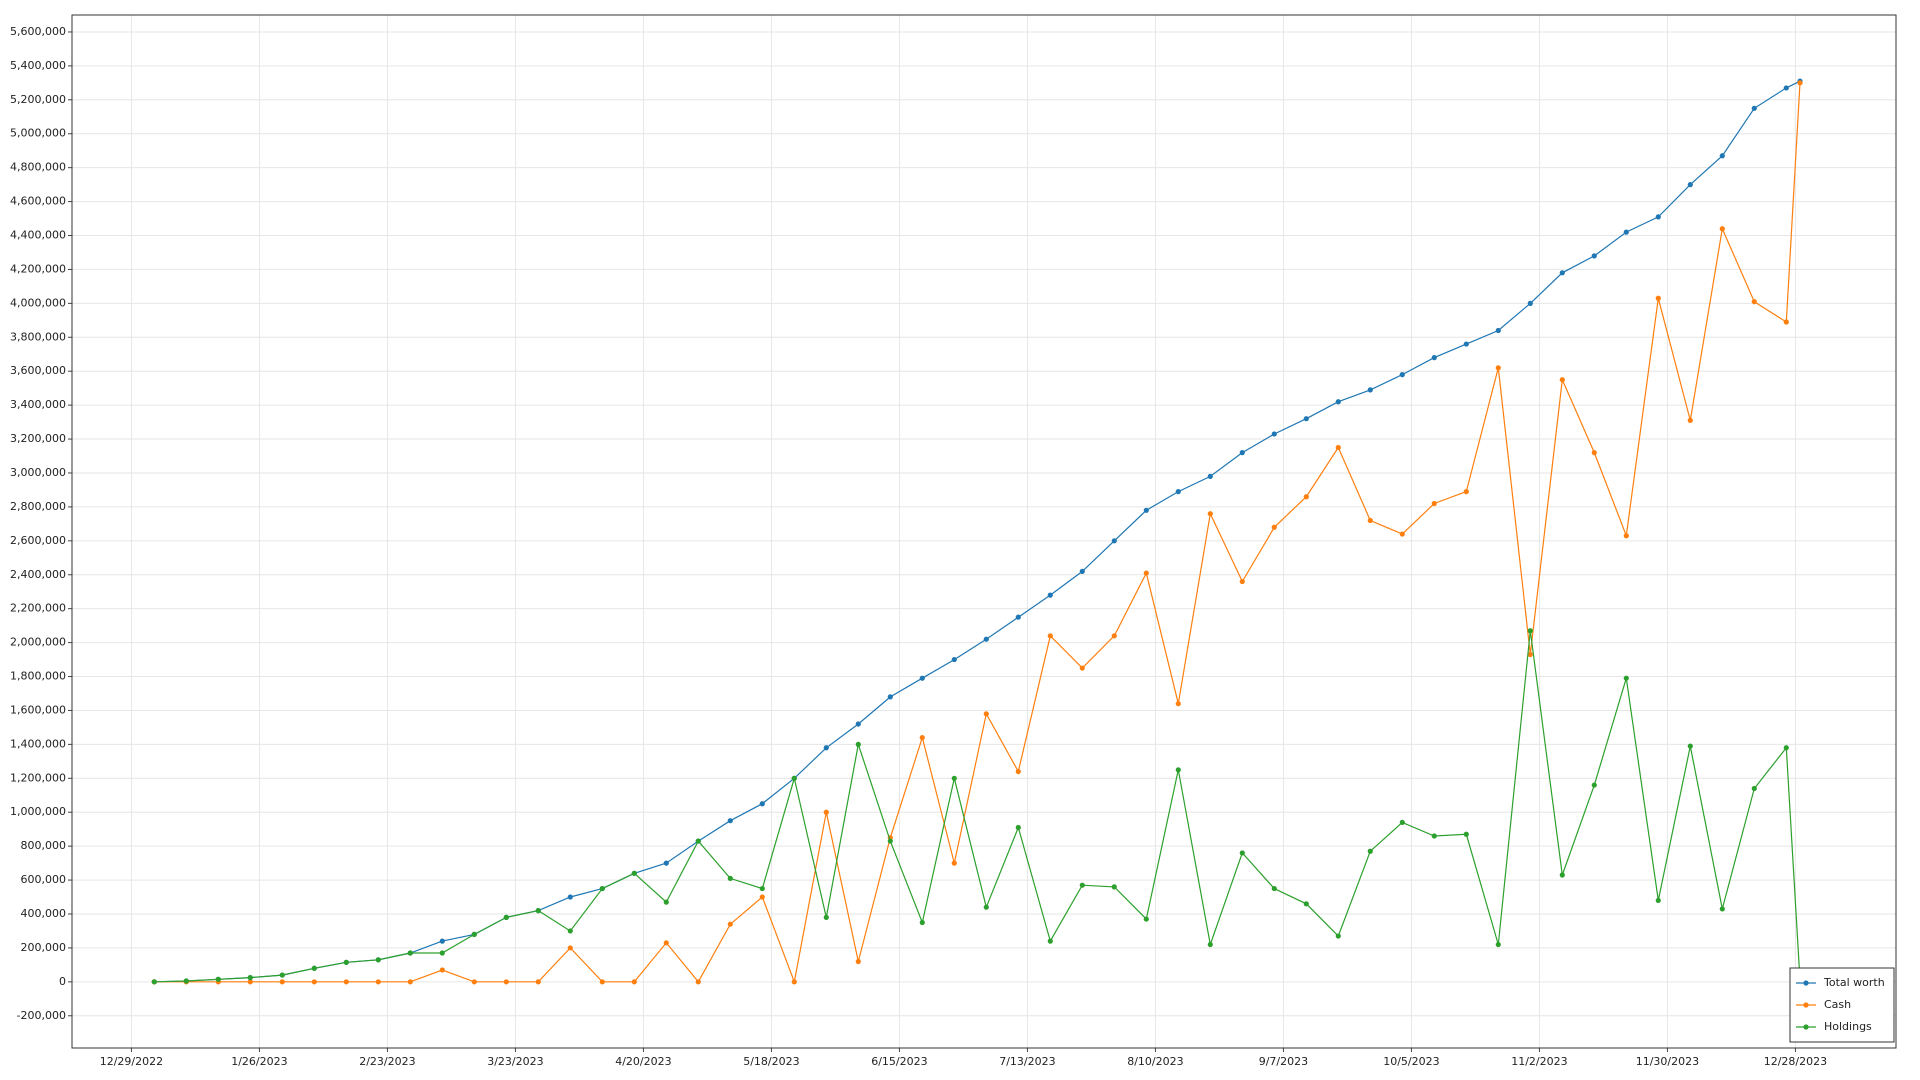 The height and width of the screenshot is (1080, 1920). I want to click on legend-label: Holdings, so click(1848, 1026).